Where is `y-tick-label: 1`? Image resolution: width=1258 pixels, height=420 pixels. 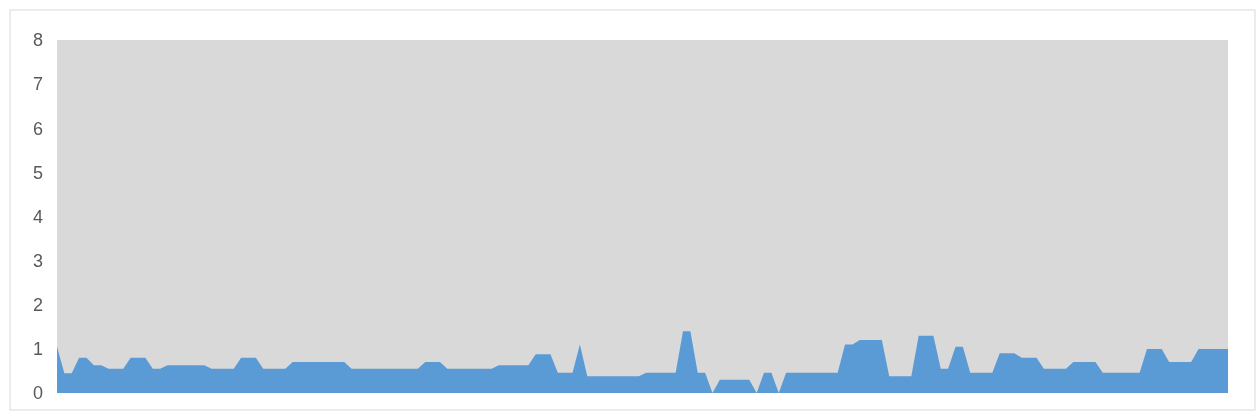 y-tick-label: 1 is located at coordinates (38, 349).